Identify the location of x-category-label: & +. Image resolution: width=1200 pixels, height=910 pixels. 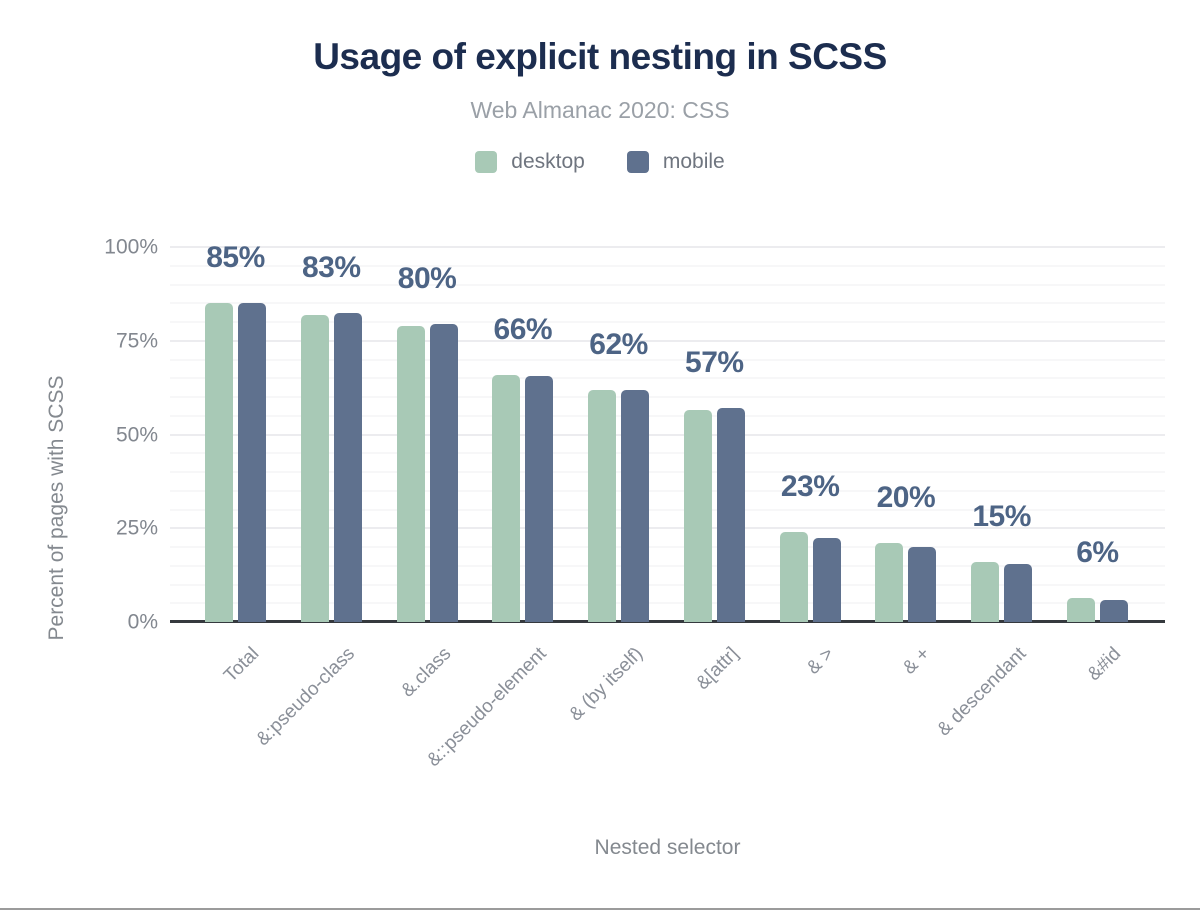
(916, 661).